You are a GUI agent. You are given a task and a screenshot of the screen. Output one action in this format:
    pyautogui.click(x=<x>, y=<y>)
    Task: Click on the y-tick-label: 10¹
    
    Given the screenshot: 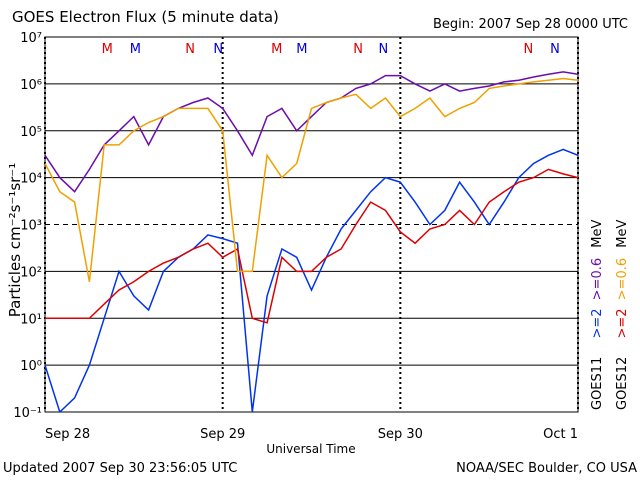 What is the action you would take?
    pyautogui.click(x=31, y=319)
    